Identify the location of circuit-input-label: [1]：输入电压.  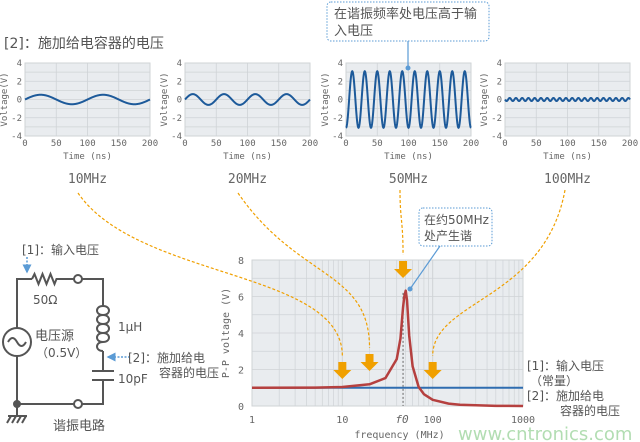
(60, 249).